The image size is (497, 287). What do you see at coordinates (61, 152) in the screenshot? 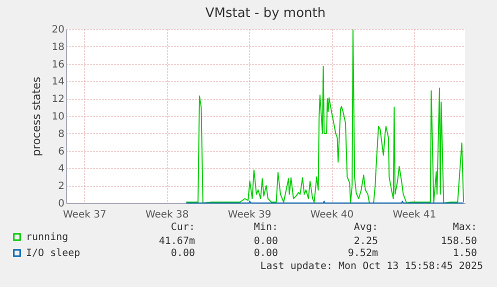
I see `y-tick-label: 6` at bounding box center [61, 152].